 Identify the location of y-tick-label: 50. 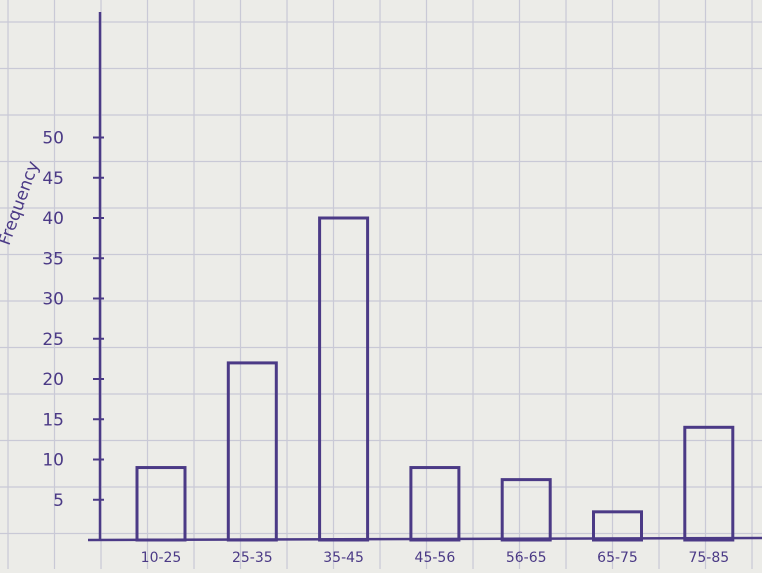
(53, 139).